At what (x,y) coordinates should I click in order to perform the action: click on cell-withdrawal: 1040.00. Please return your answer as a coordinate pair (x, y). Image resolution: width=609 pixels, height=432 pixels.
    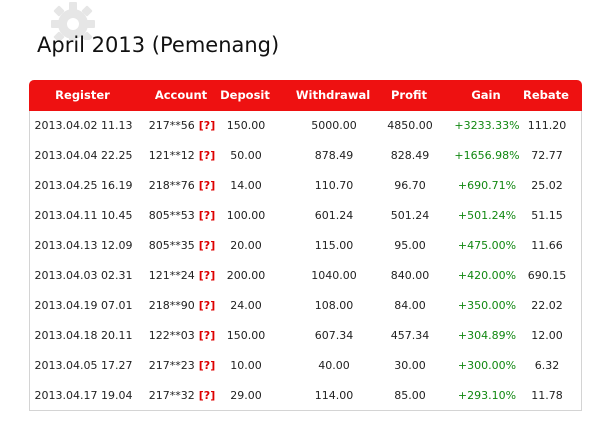
    Looking at the image, I should click on (334, 275).